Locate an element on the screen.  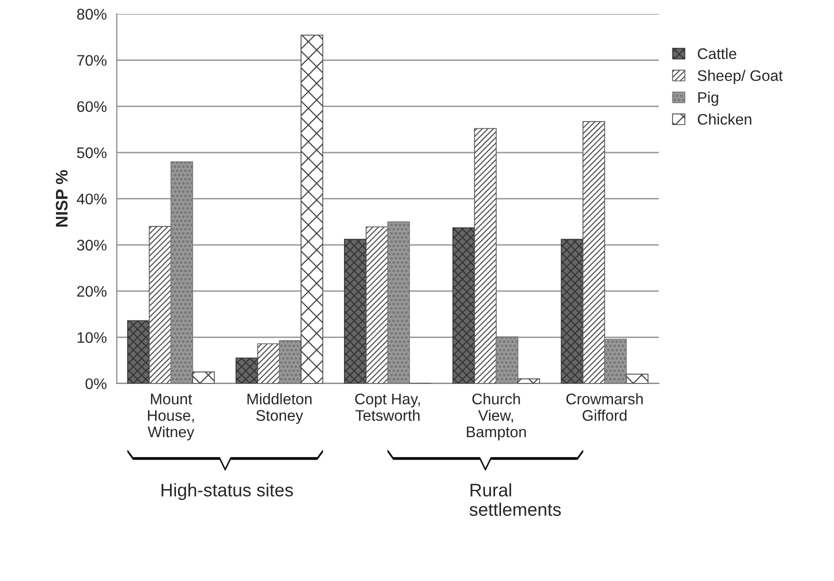
y-axis-title: NISP % is located at coordinates (62, 198).